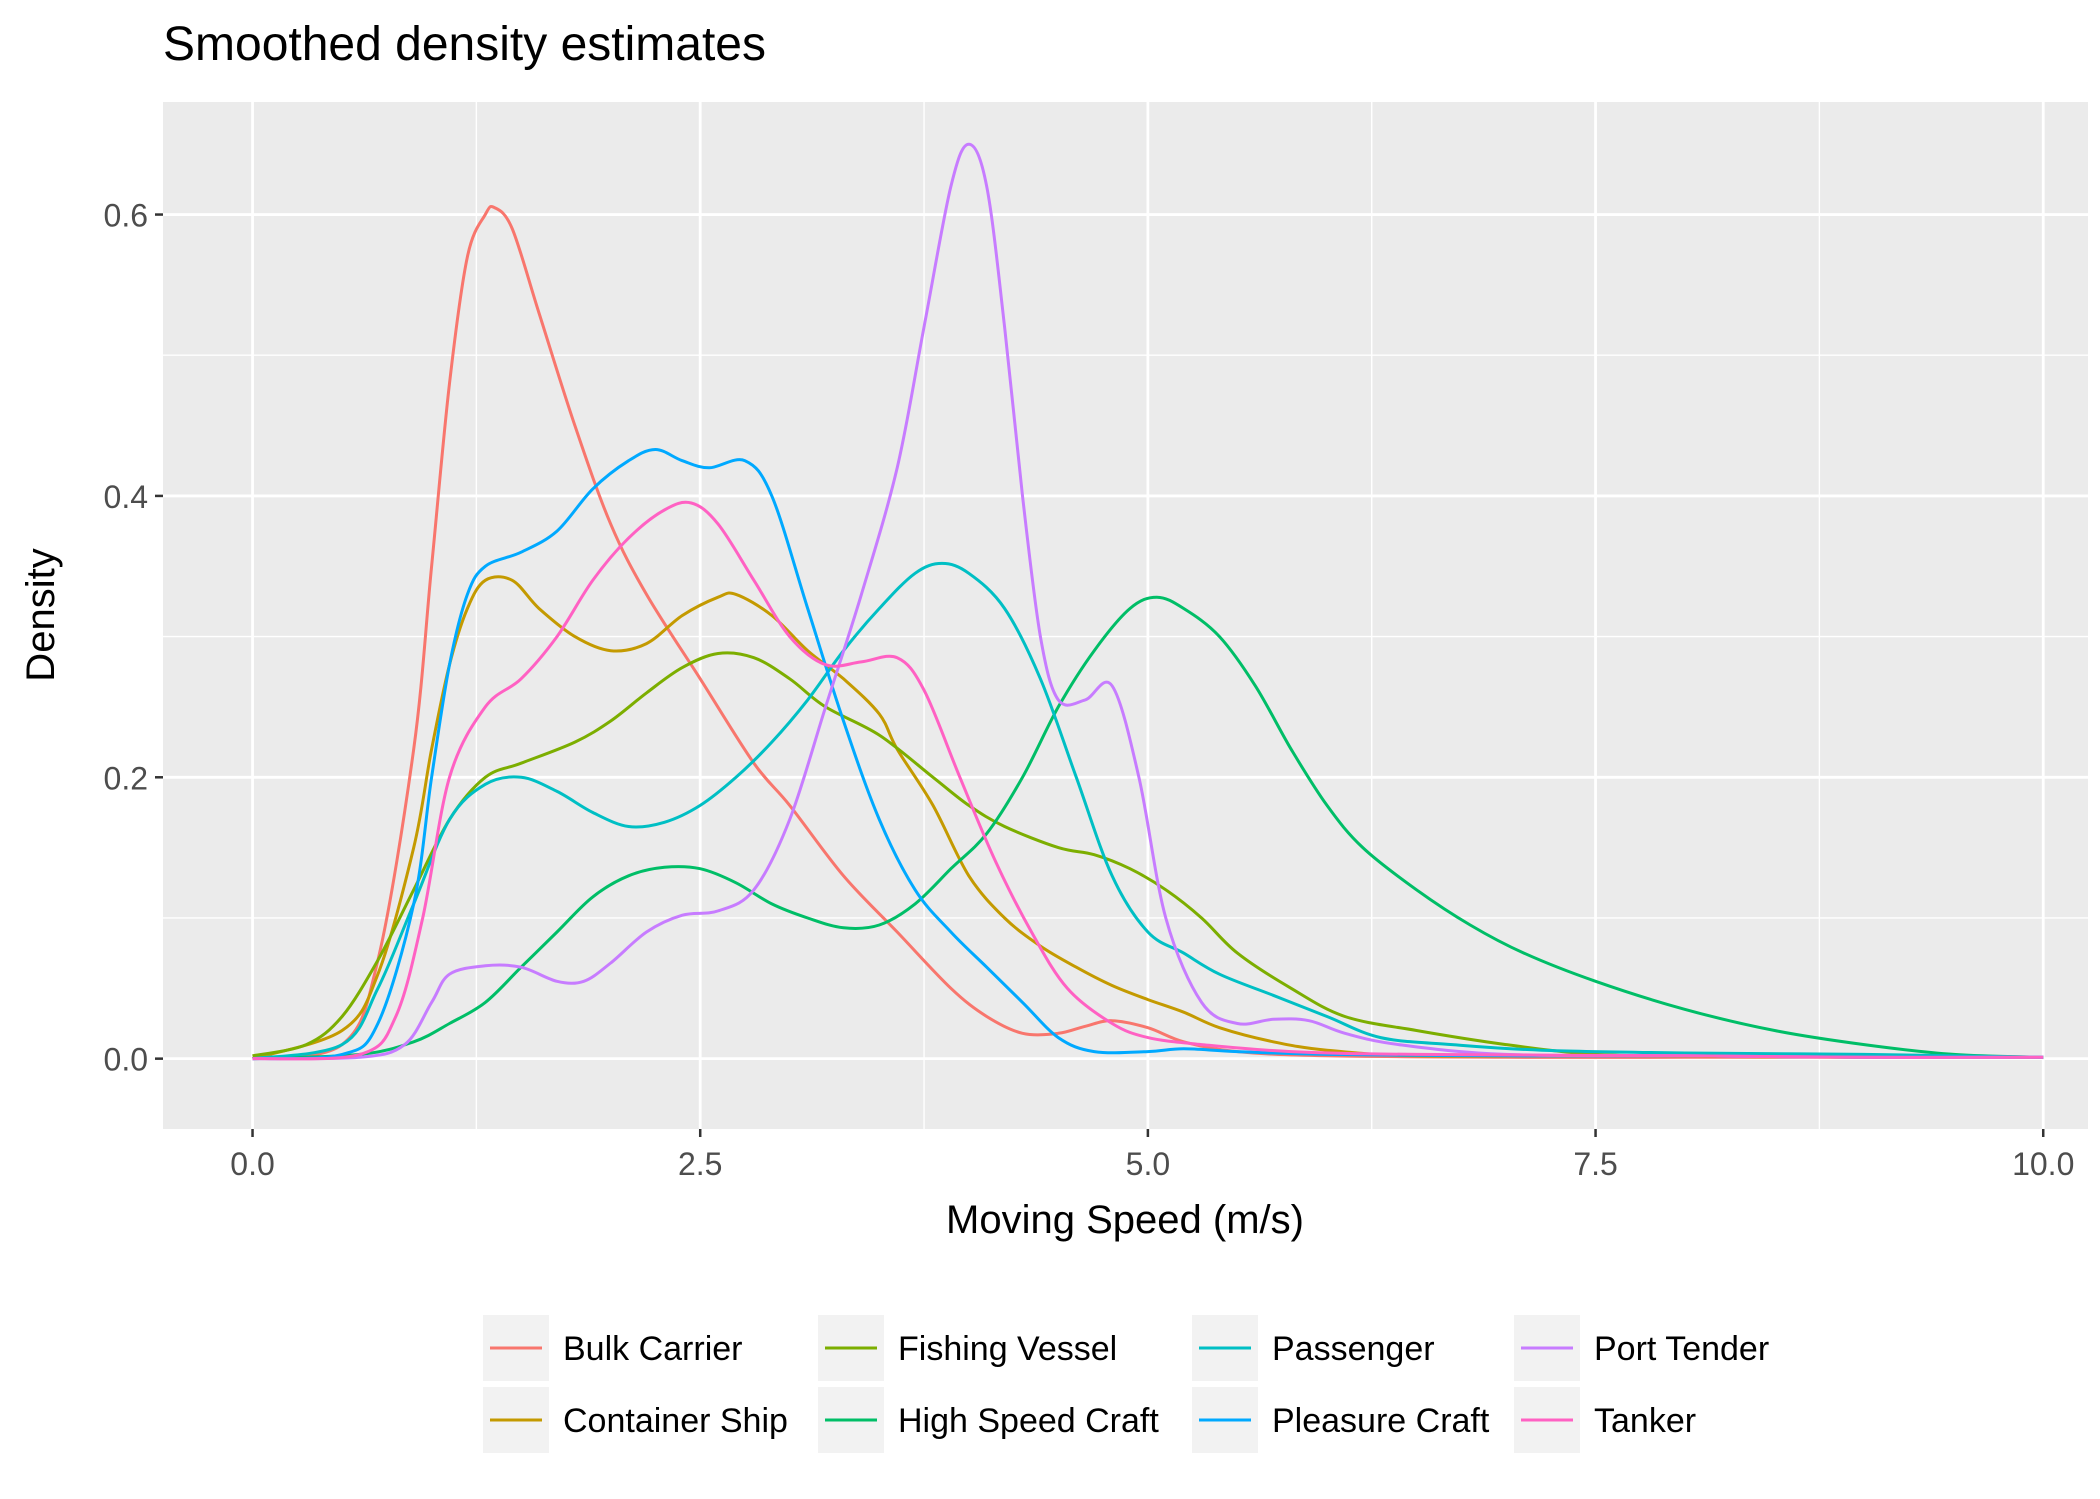 This screenshot has height=1499, width=2100. I want to click on x-tick-label: 0.0, so click(252, 1164).